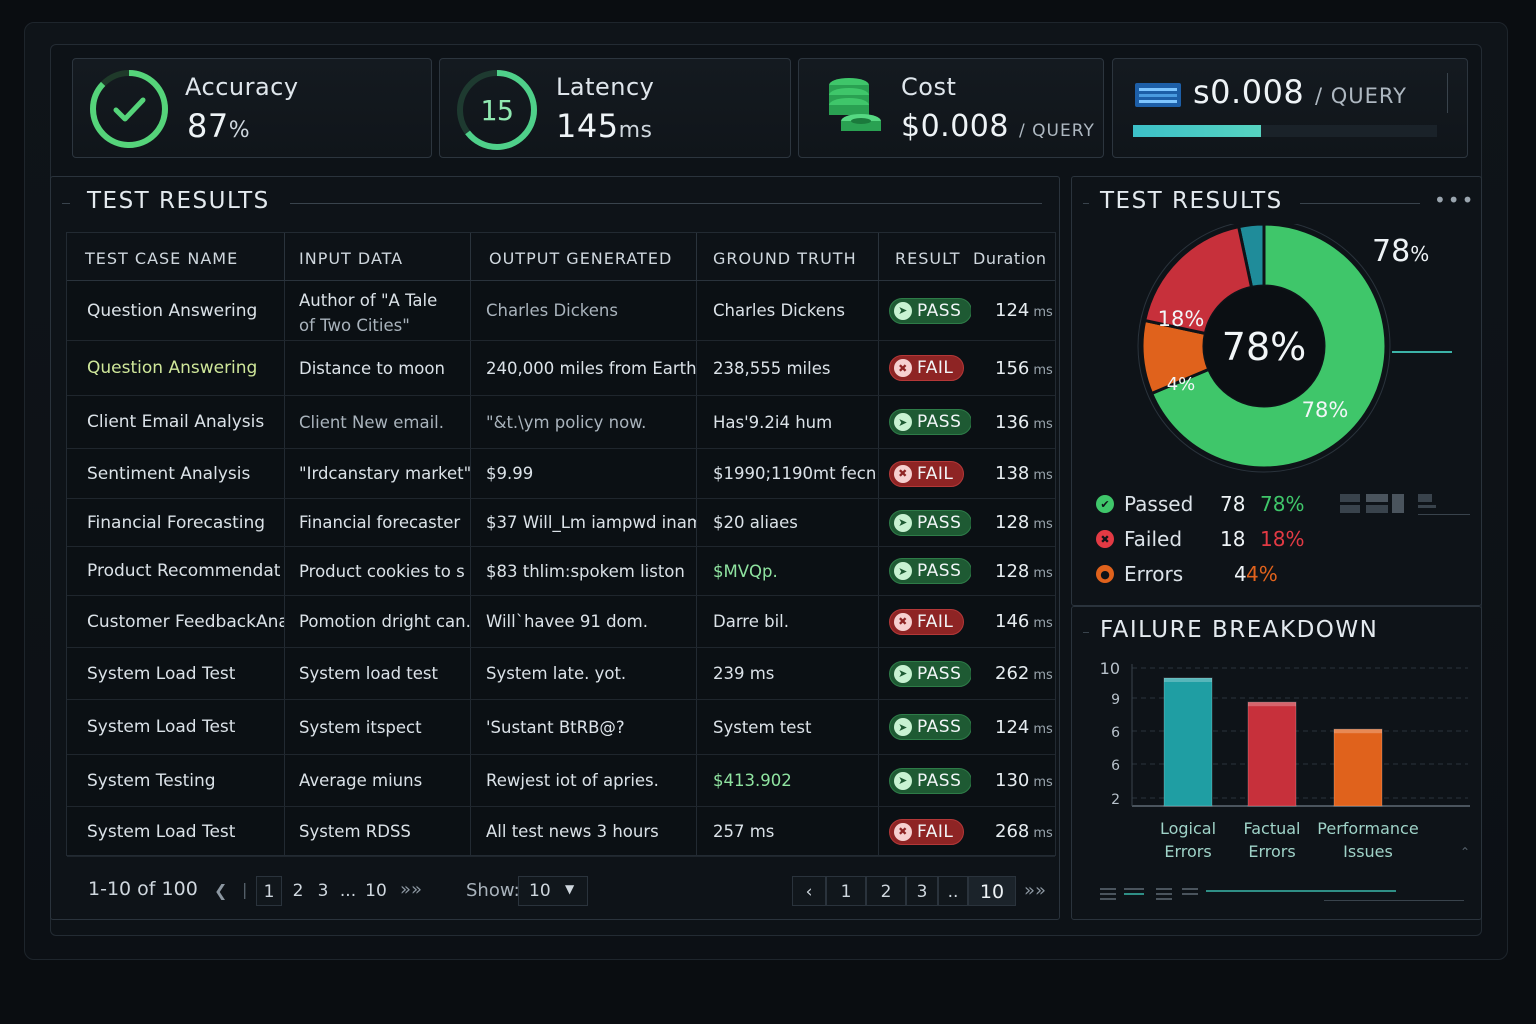 The width and height of the screenshot is (1536, 1024). What do you see at coordinates (378, 621) in the screenshot?
I see `cell-input-data: Pomotion dright can..` at bounding box center [378, 621].